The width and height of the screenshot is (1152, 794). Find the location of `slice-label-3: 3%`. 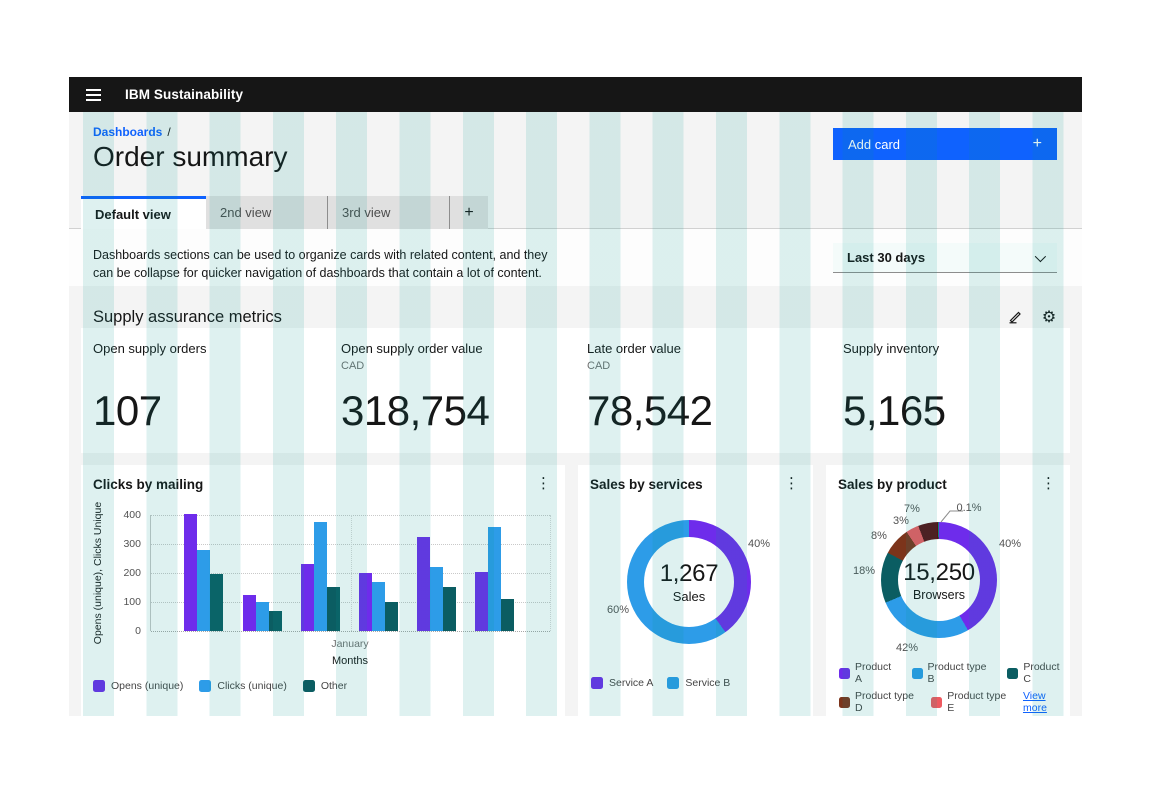

slice-label-3: 3% is located at coordinates (901, 521).